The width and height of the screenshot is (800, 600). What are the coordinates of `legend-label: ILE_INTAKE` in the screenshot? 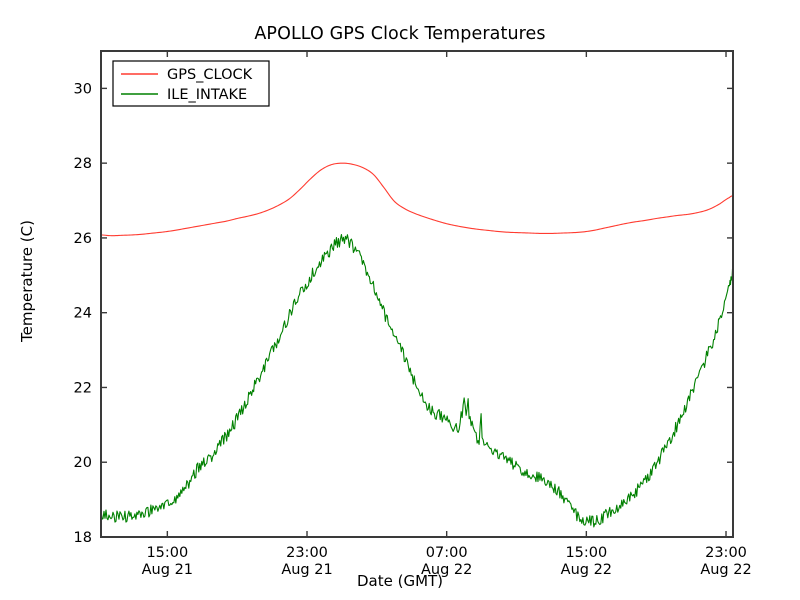 It's located at (207, 95).